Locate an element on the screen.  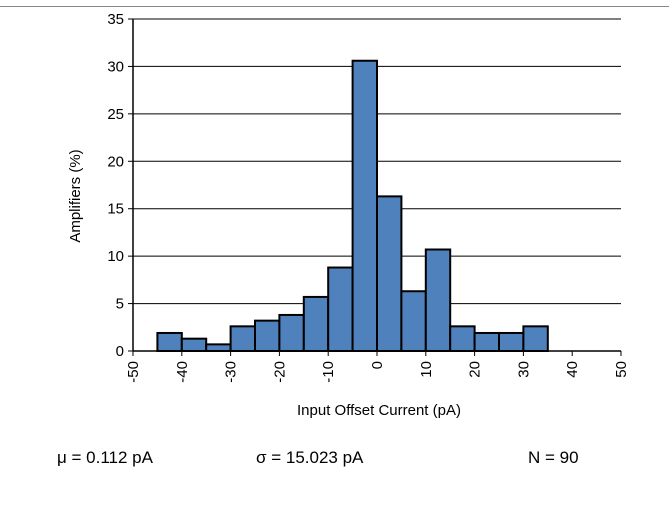
x-tick-label-40: 40 is located at coordinates (572, 369).